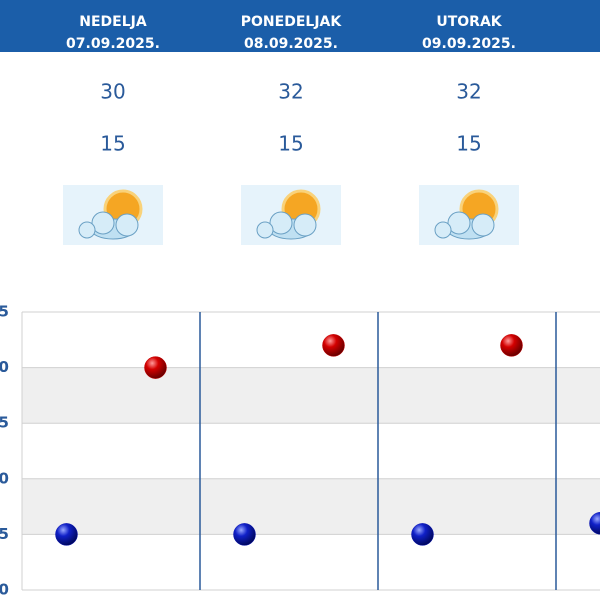 The height and width of the screenshot is (604, 600). What do you see at coordinates (4, 367) in the screenshot?
I see `y-tick-label: 30` at bounding box center [4, 367].